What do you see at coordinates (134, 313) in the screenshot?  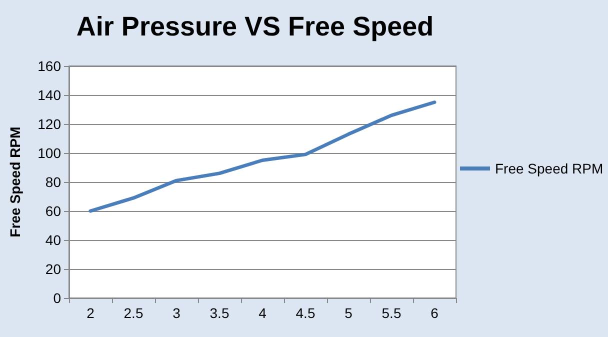 I see `x-tick-label: 2.5` at bounding box center [134, 313].